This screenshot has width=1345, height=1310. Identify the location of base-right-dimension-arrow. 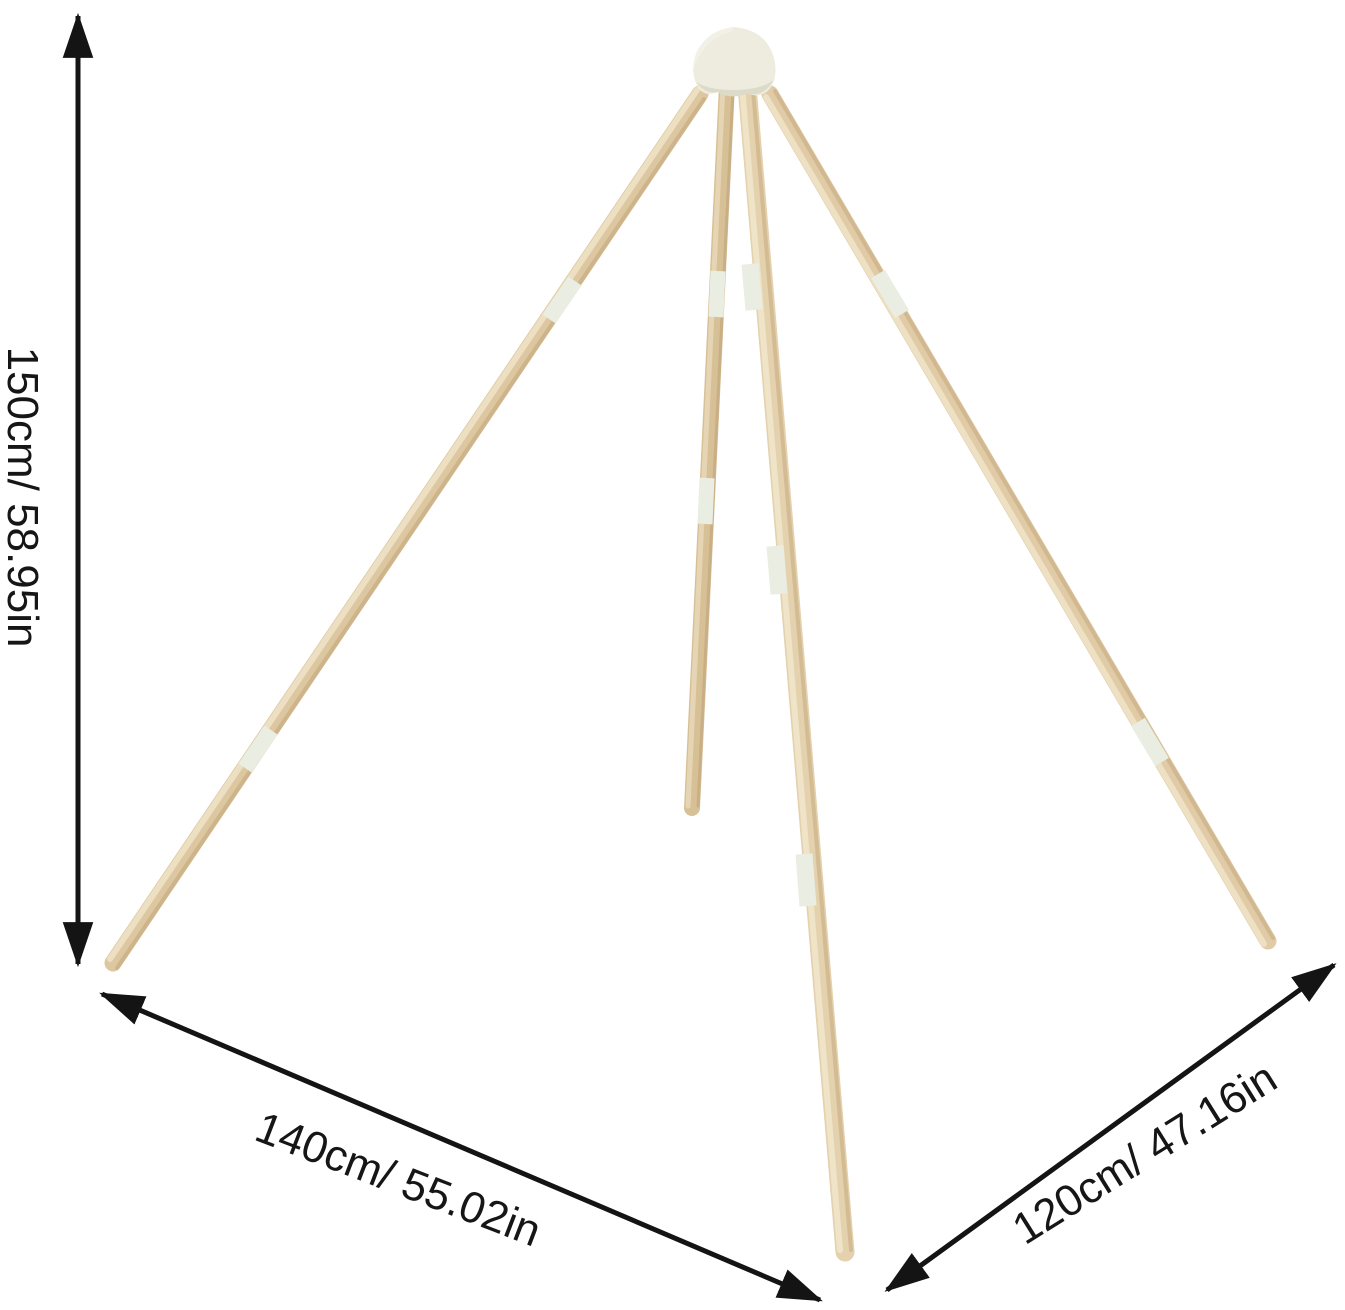
(1110, 1127).